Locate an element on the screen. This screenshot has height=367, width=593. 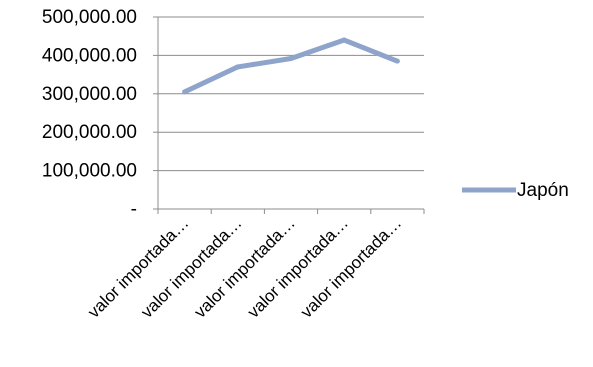
y-tick-label: 400,000.00 is located at coordinates (89, 55).